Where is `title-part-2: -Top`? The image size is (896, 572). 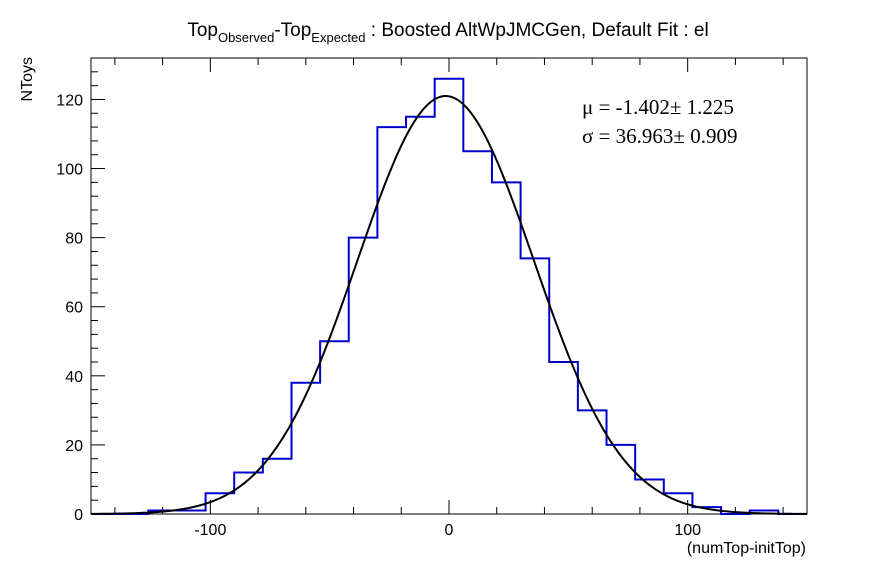
title-part-2: -Top is located at coordinates (292, 30).